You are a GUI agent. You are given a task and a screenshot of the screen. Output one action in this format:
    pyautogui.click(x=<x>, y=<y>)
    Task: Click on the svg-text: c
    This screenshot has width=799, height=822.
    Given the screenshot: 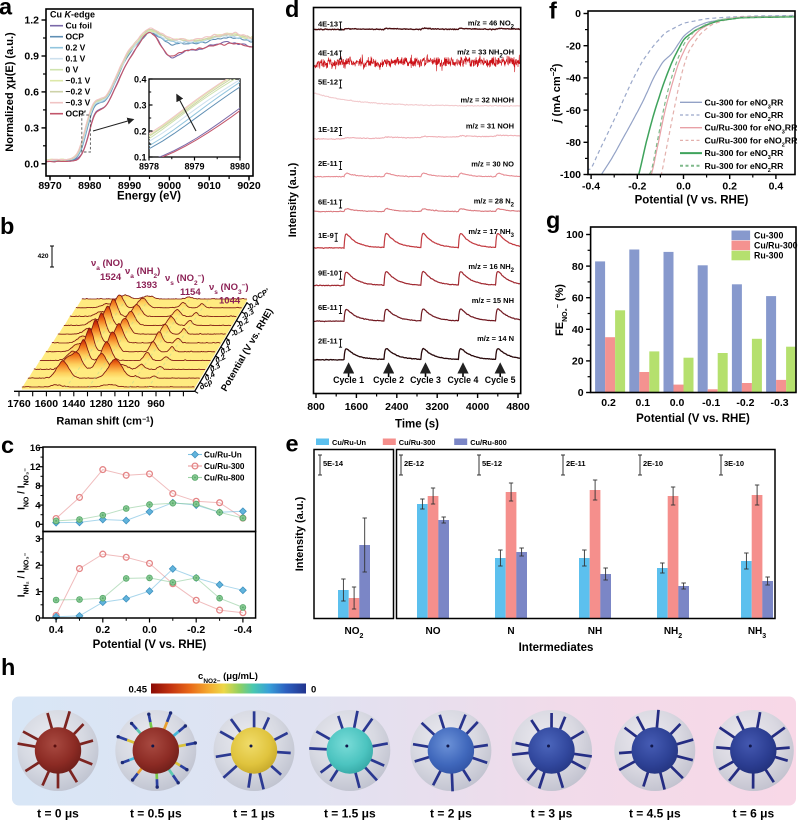 What is the action you would take?
    pyautogui.click(x=7, y=445)
    